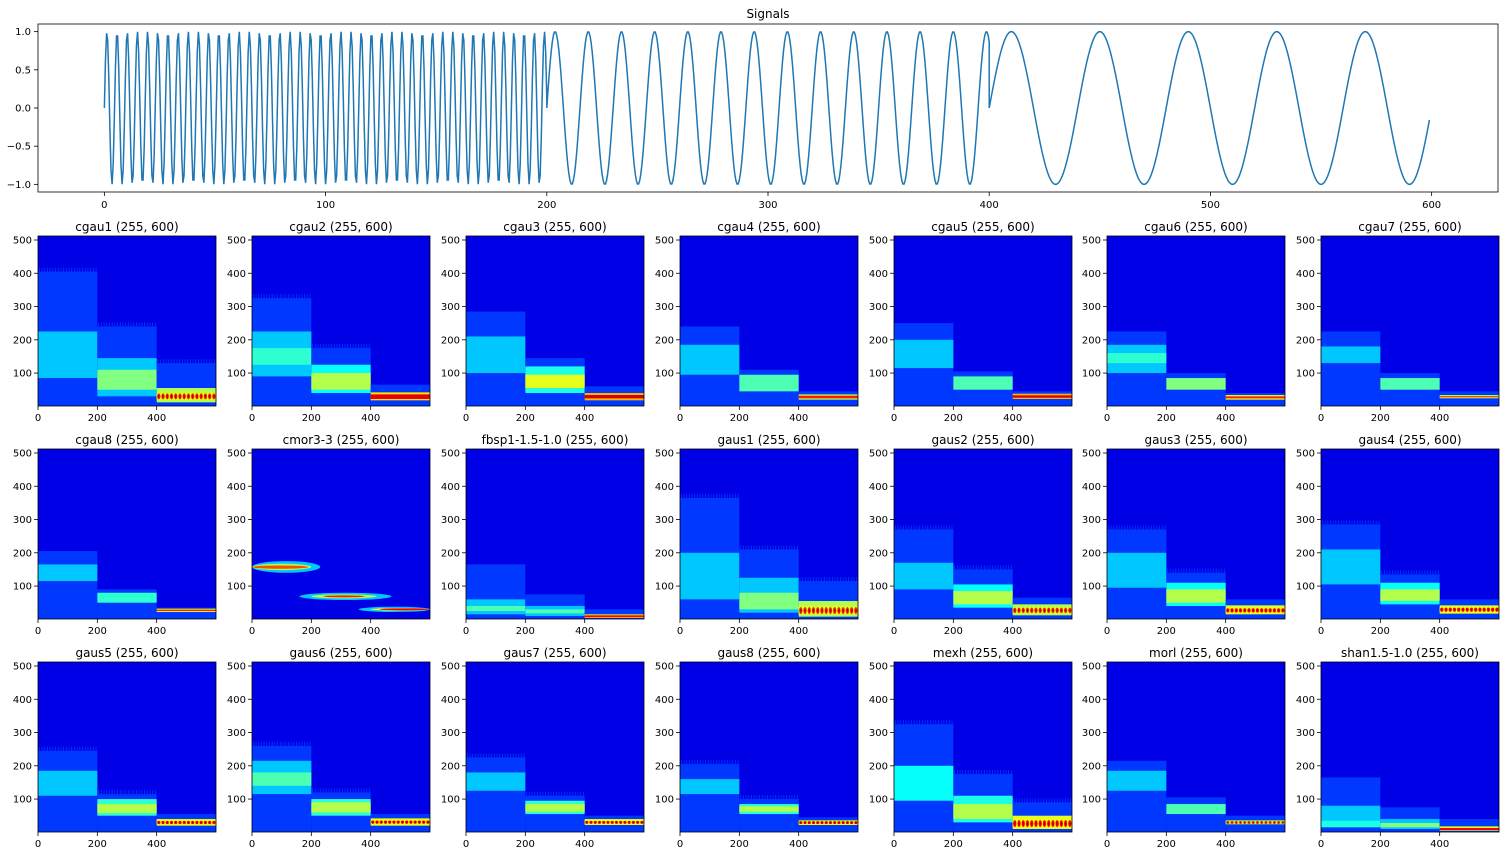 This screenshot has width=1504, height=856. I want to click on heatmap-title: gaus1 (255, 600), so click(768, 440).